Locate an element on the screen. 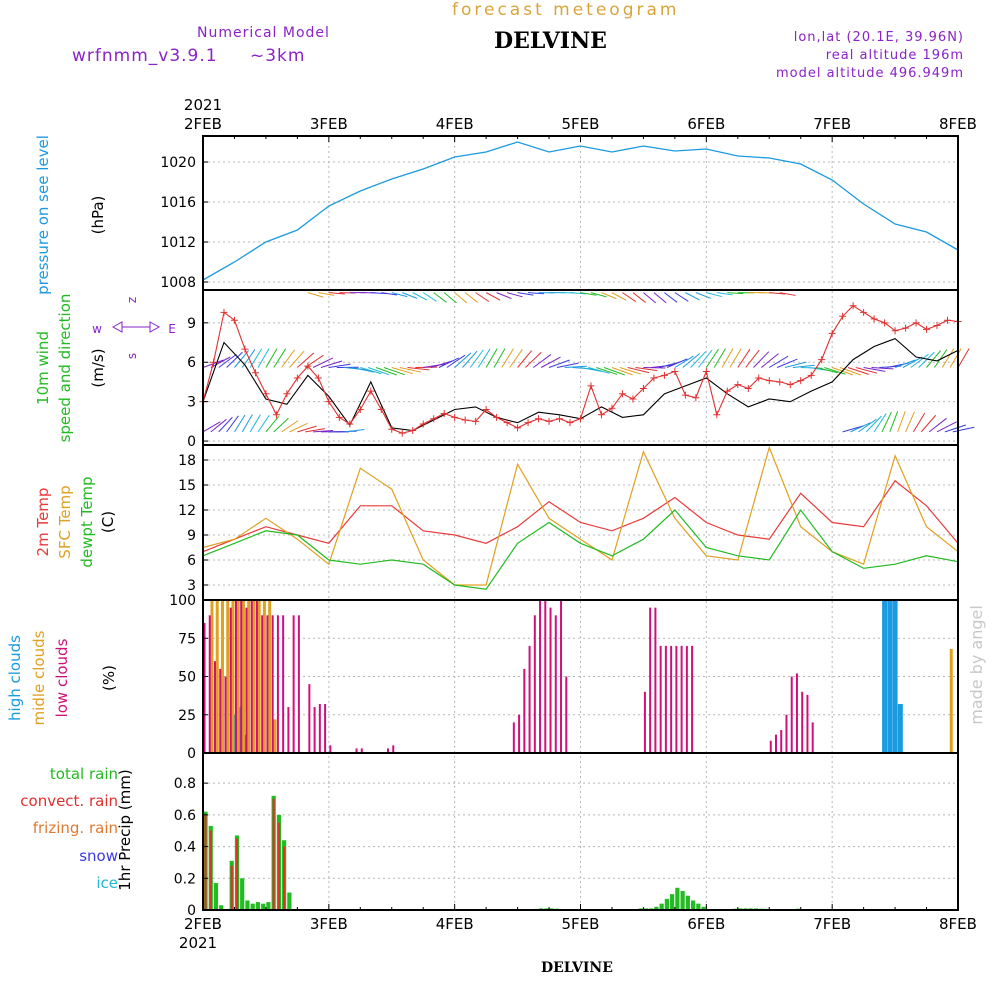  wind-ytick-label: 6 is located at coordinates (191, 363).